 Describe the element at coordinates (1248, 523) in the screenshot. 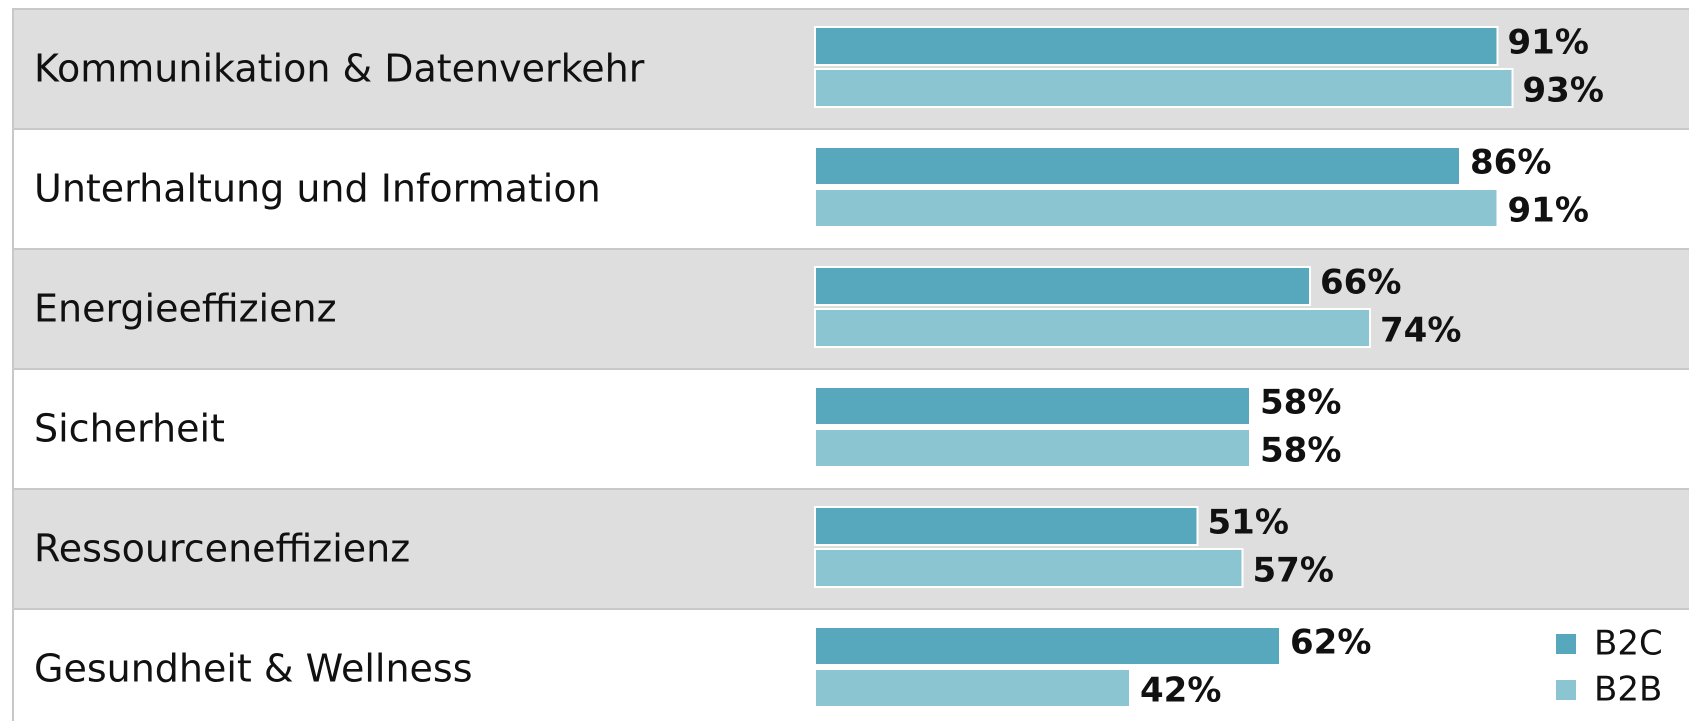

I see `value-label: 51%` at that location.